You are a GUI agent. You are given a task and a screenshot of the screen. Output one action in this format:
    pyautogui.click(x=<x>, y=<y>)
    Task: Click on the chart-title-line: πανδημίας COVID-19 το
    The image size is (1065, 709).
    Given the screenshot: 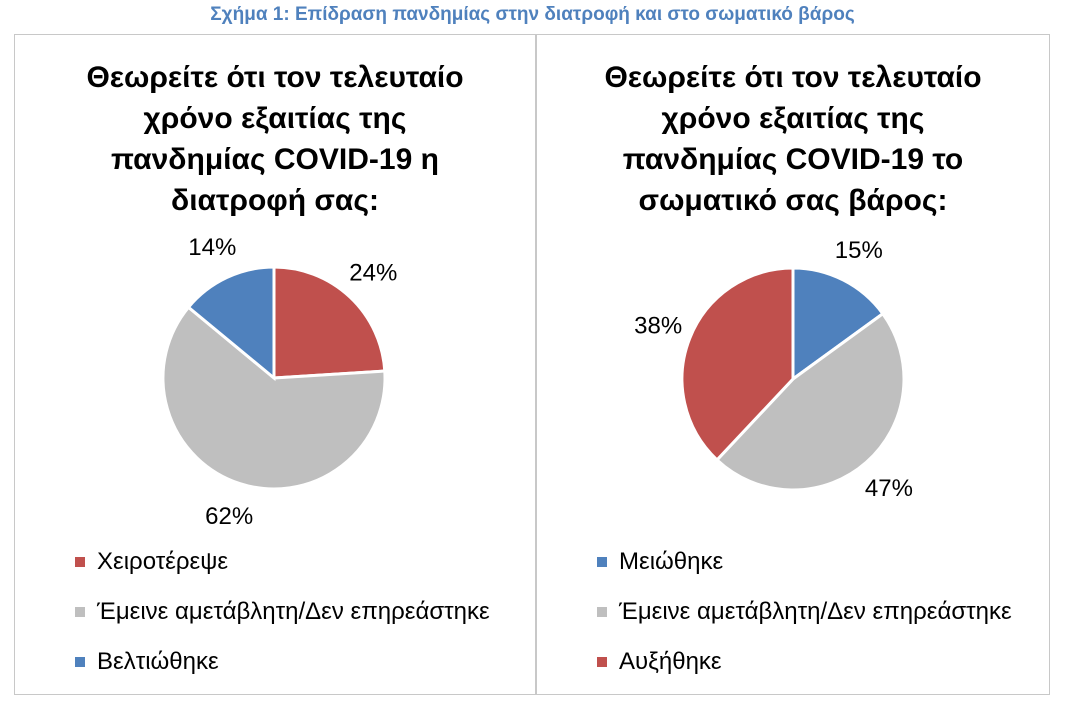 What is the action you would take?
    pyautogui.click(x=793, y=159)
    